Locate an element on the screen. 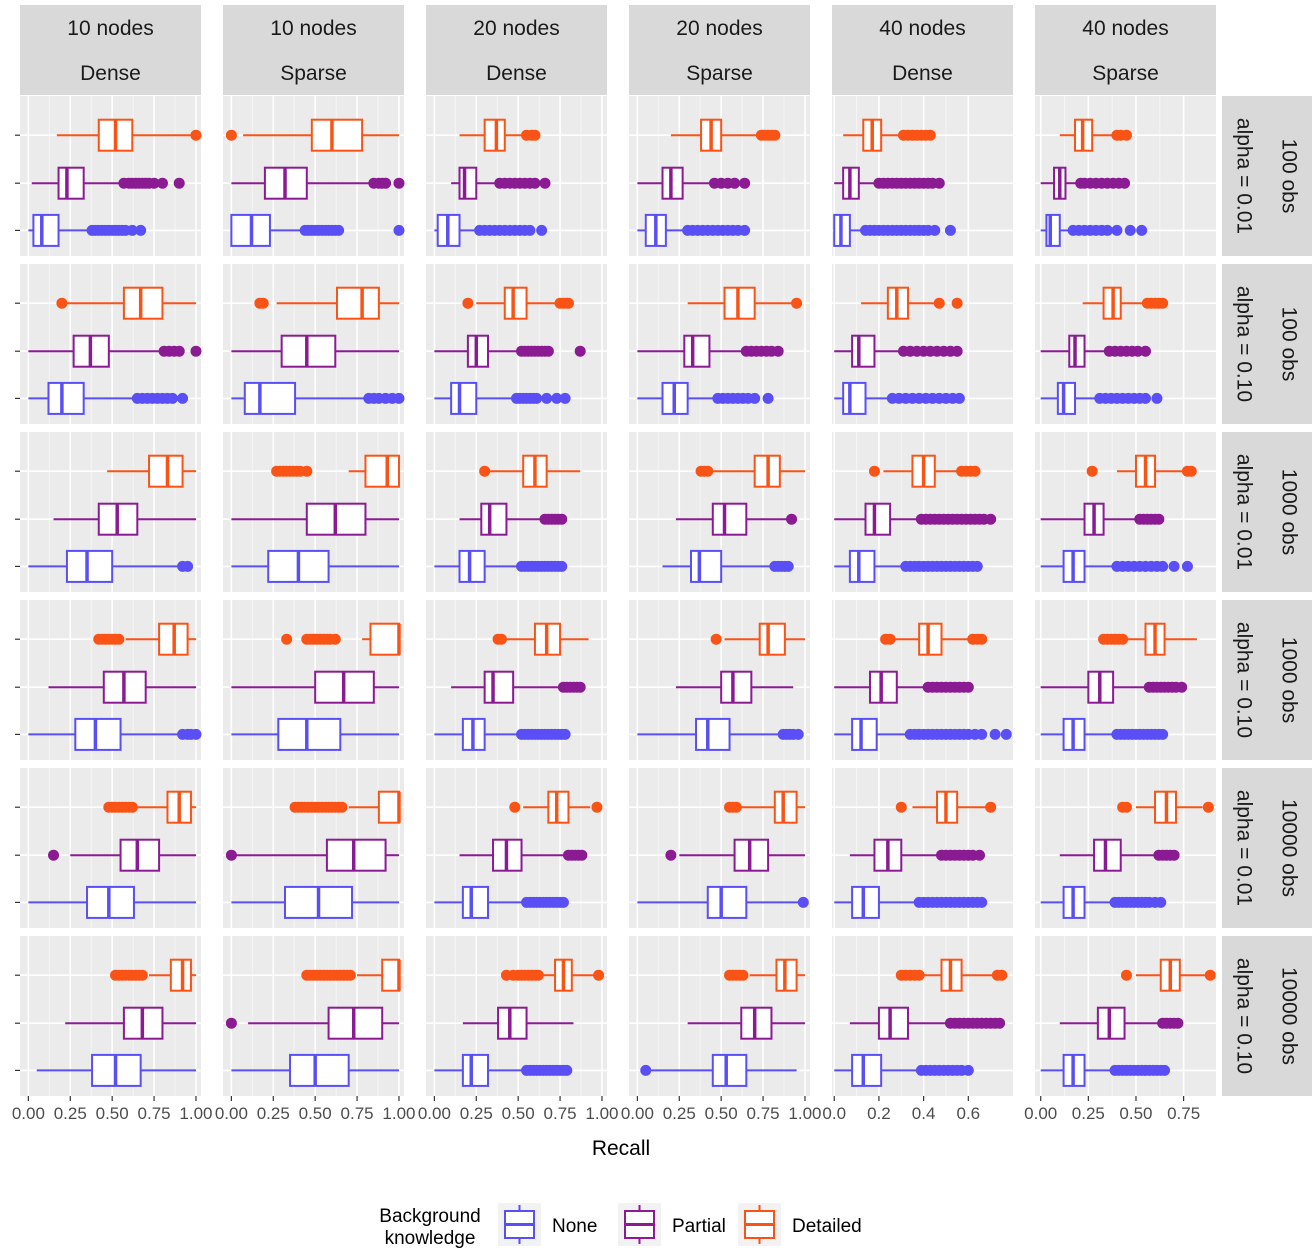  panel-r1-c3 is located at coordinates (516, 176).